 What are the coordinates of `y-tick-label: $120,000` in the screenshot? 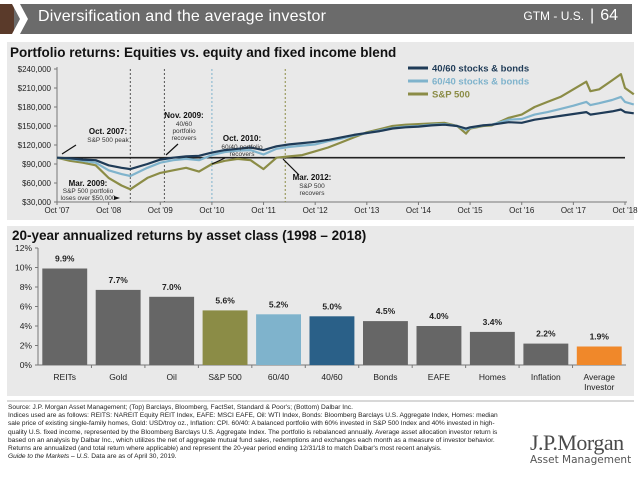 It's located at (35, 145).